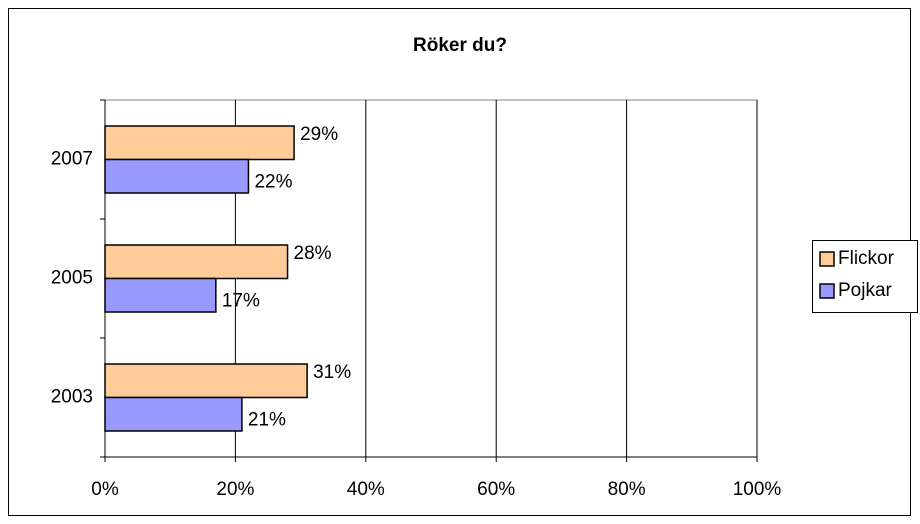 The width and height of the screenshot is (920, 524). I want to click on x-tick-label: 60%, so click(496, 489).